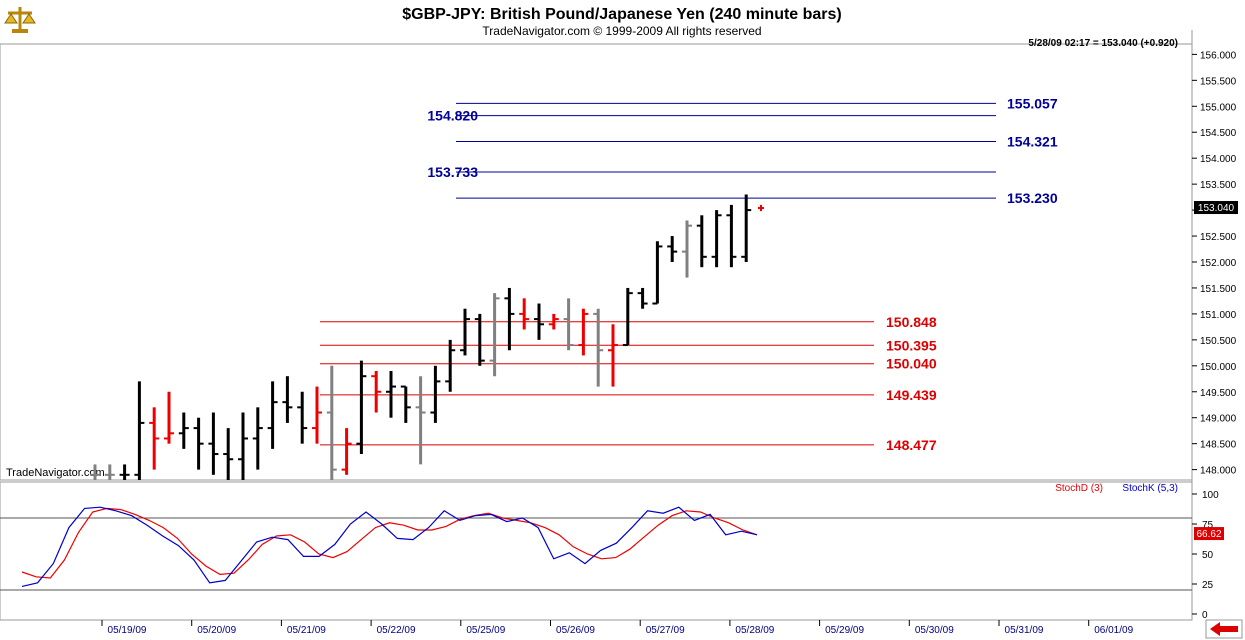 The image size is (1245, 640). What do you see at coordinates (1218, 81) in the screenshot?
I see `price-tick-label: 155.500` at bounding box center [1218, 81].